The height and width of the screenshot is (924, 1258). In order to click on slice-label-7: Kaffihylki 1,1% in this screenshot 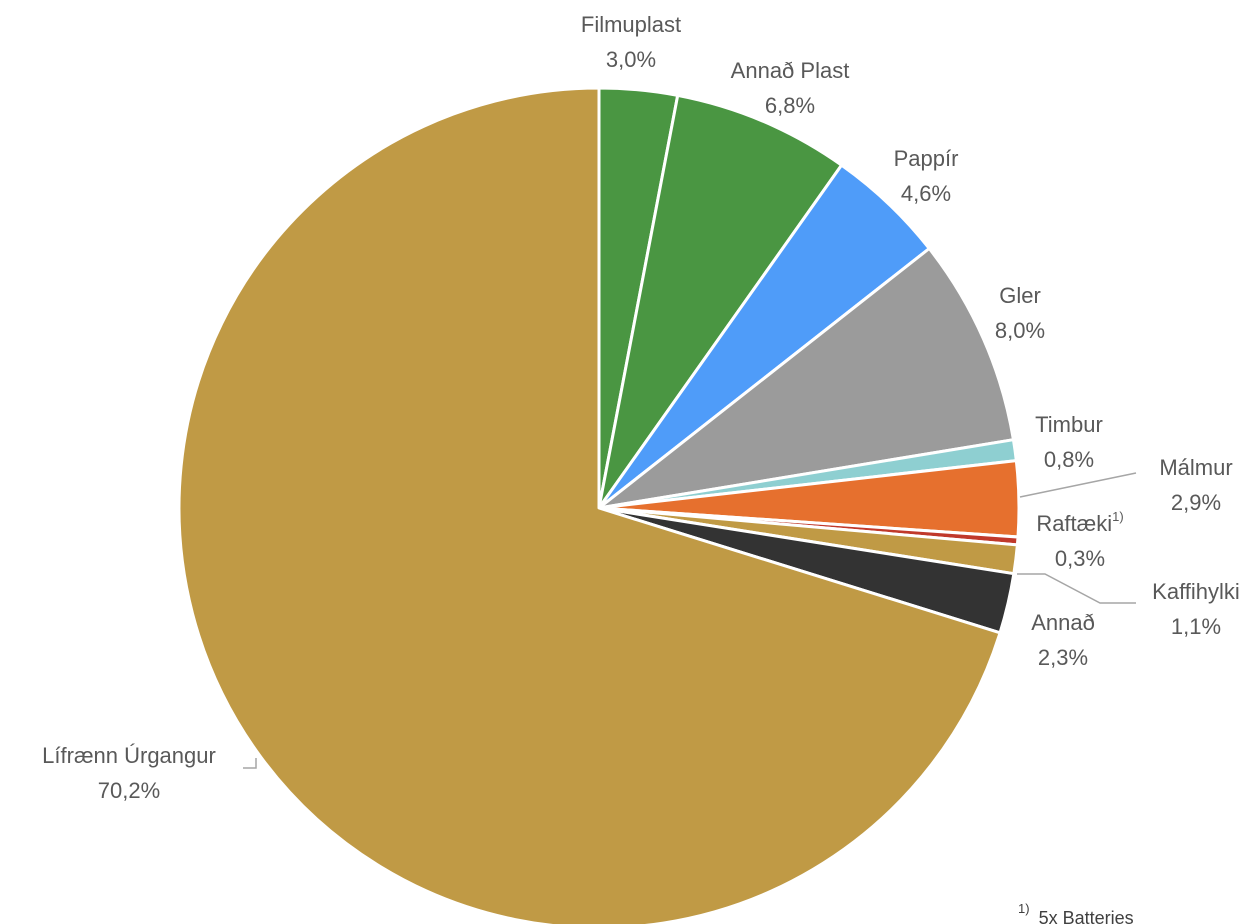, I will do `click(1196, 609)`.